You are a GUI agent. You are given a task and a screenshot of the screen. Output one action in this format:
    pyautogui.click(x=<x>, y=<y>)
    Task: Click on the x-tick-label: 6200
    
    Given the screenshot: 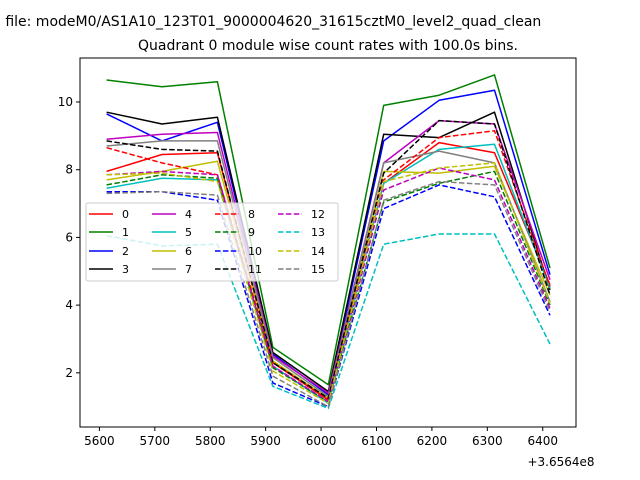 What is the action you would take?
    pyautogui.click(x=432, y=441)
    